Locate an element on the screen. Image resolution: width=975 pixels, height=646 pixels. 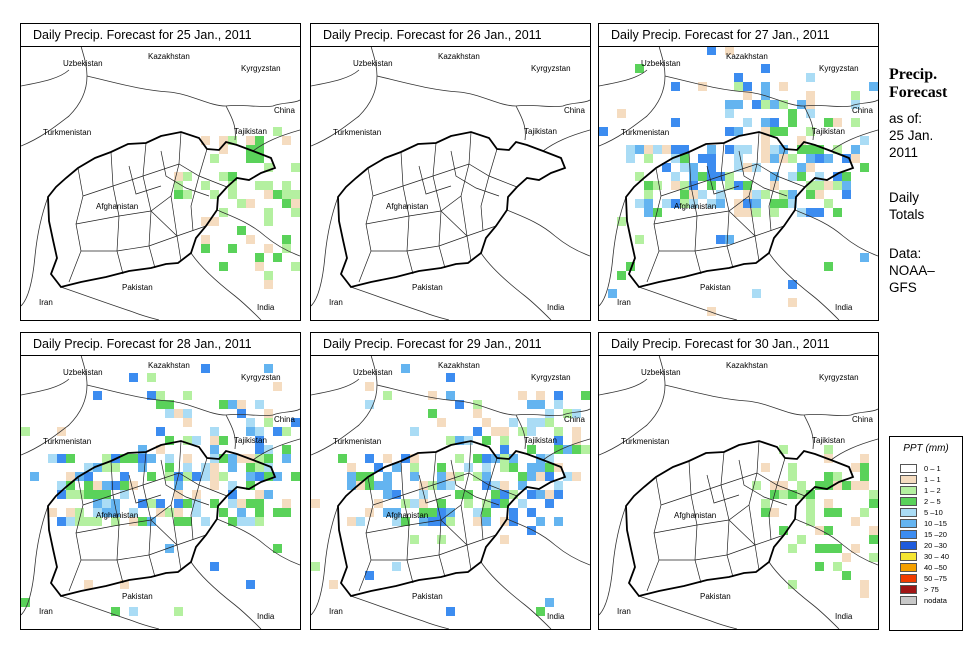
country-label-afghanistan: Afghanistan is located at coordinates (117, 515).